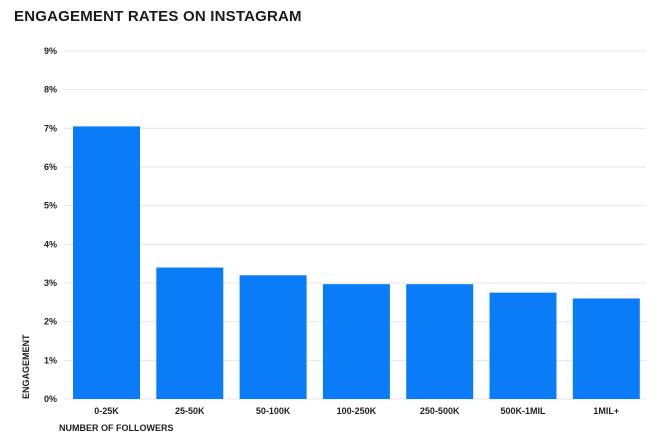 The image size is (668, 439). Describe the element at coordinates (606, 411) in the screenshot. I see `x-tick-label: 1MIL+` at that location.